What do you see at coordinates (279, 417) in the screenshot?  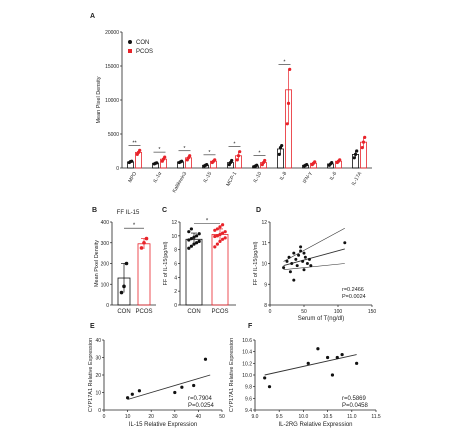 I see `f-x-tick-label: 9.5` at bounding box center [279, 417].